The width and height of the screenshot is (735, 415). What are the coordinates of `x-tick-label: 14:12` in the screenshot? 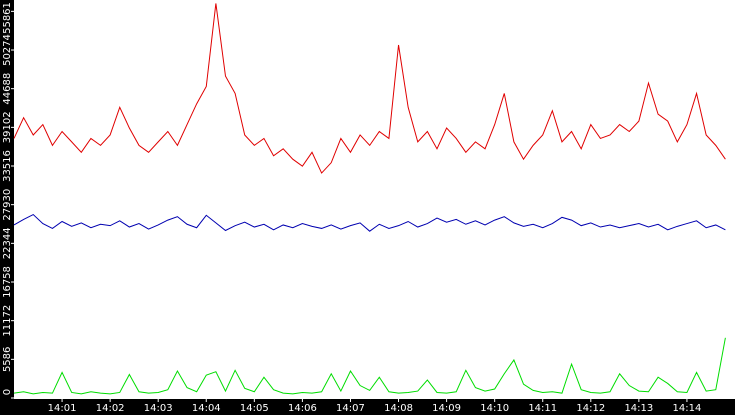 It's located at (590, 408).